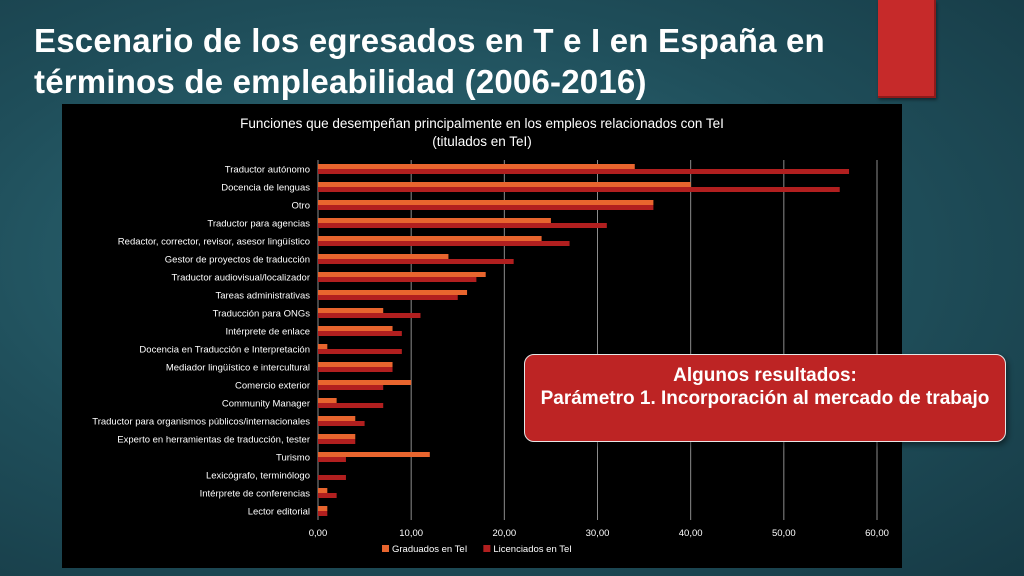 Image resolution: width=1024 pixels, height=576 pixels. I want to click on category-label: Mediador lingüístico e intercultural, so click(238, 368).